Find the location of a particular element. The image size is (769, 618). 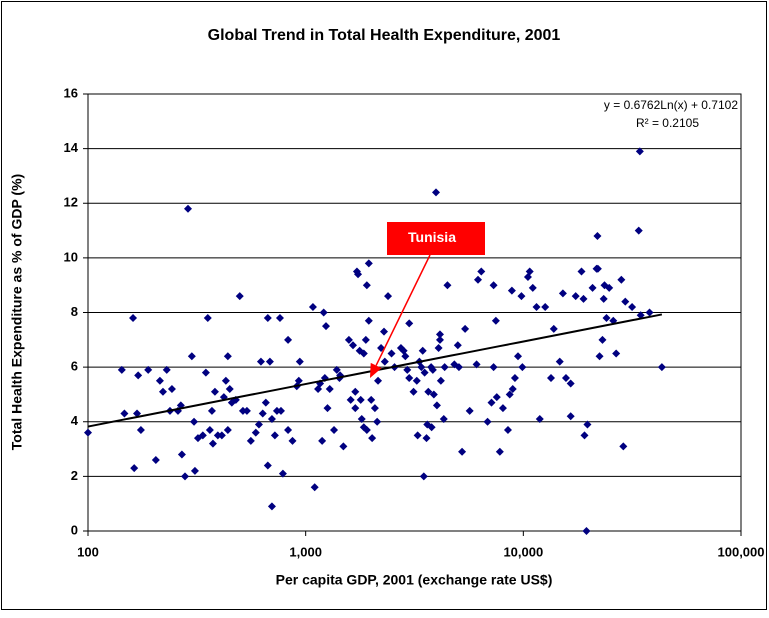

x-tick-label: 100 is located at coordinates (88, 551).